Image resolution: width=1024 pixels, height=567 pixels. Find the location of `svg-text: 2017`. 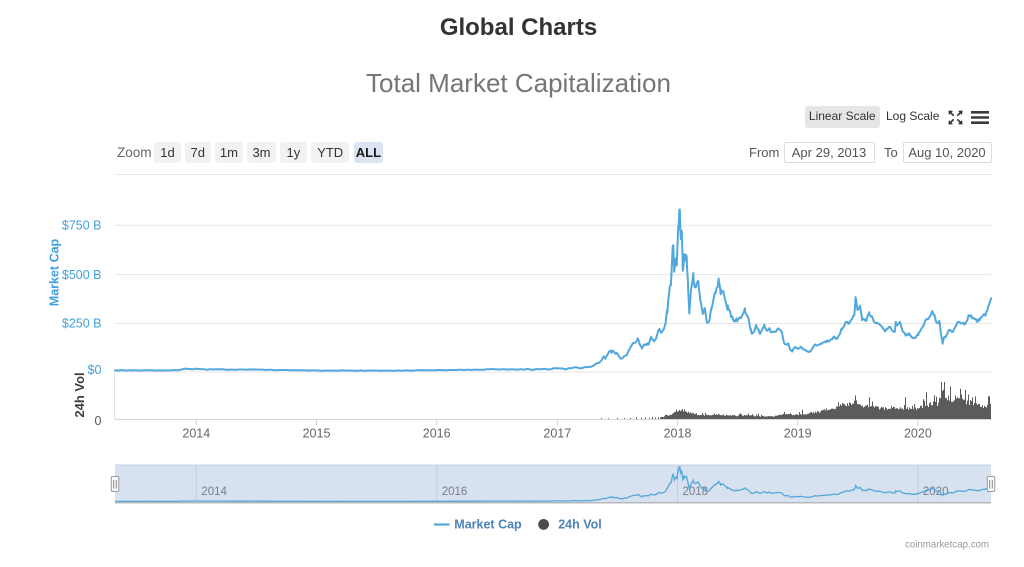

svg-text: 2017 is located at coordinates (557, 434).